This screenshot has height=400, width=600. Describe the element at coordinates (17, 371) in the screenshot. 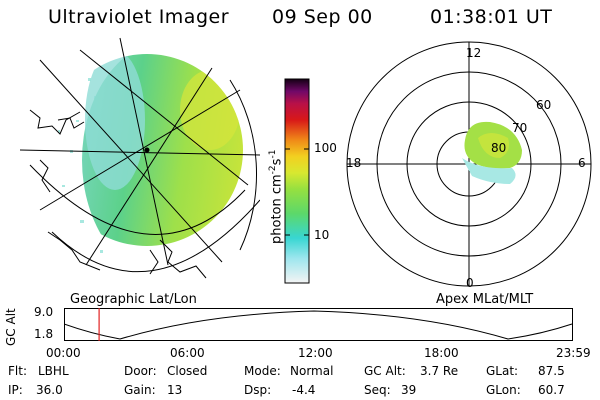

I see `flt-label: Flt:` at that location.